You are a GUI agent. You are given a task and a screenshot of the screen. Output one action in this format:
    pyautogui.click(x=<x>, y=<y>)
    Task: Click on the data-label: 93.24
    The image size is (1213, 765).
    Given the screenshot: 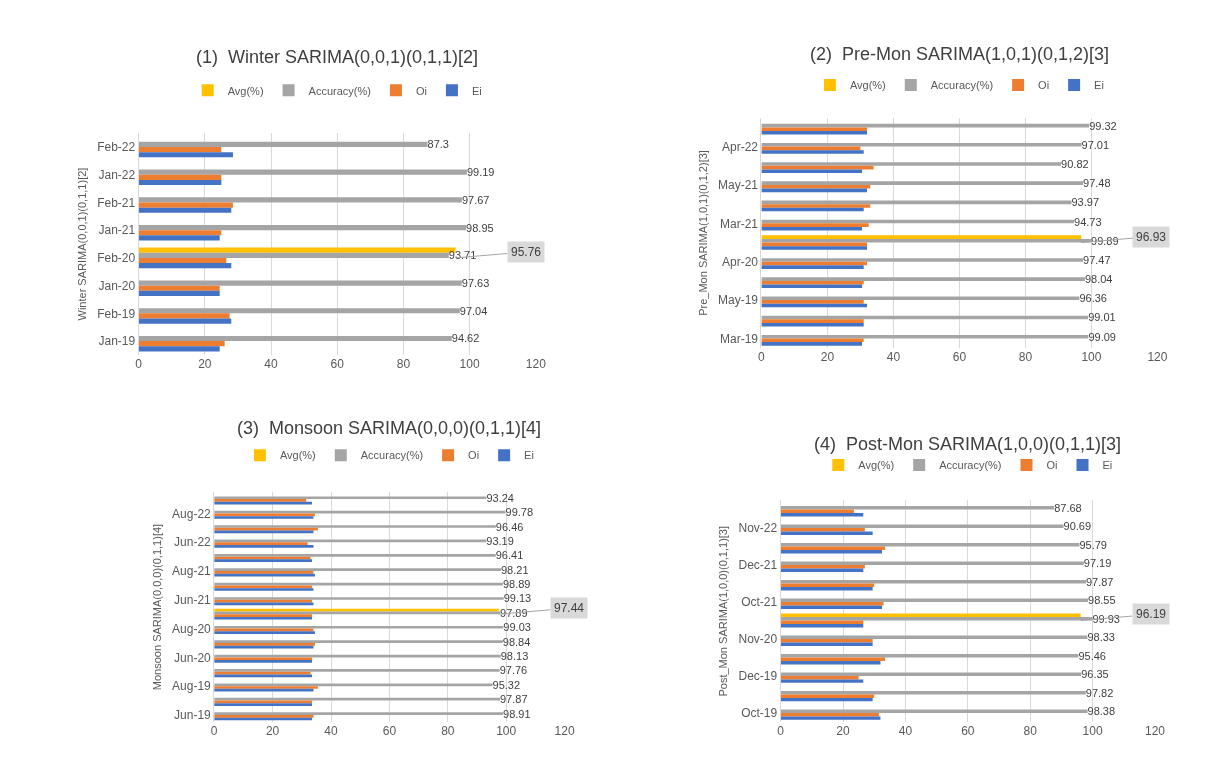 What is the action you would take?
    pyautogui.click(x=500, y=497)
    